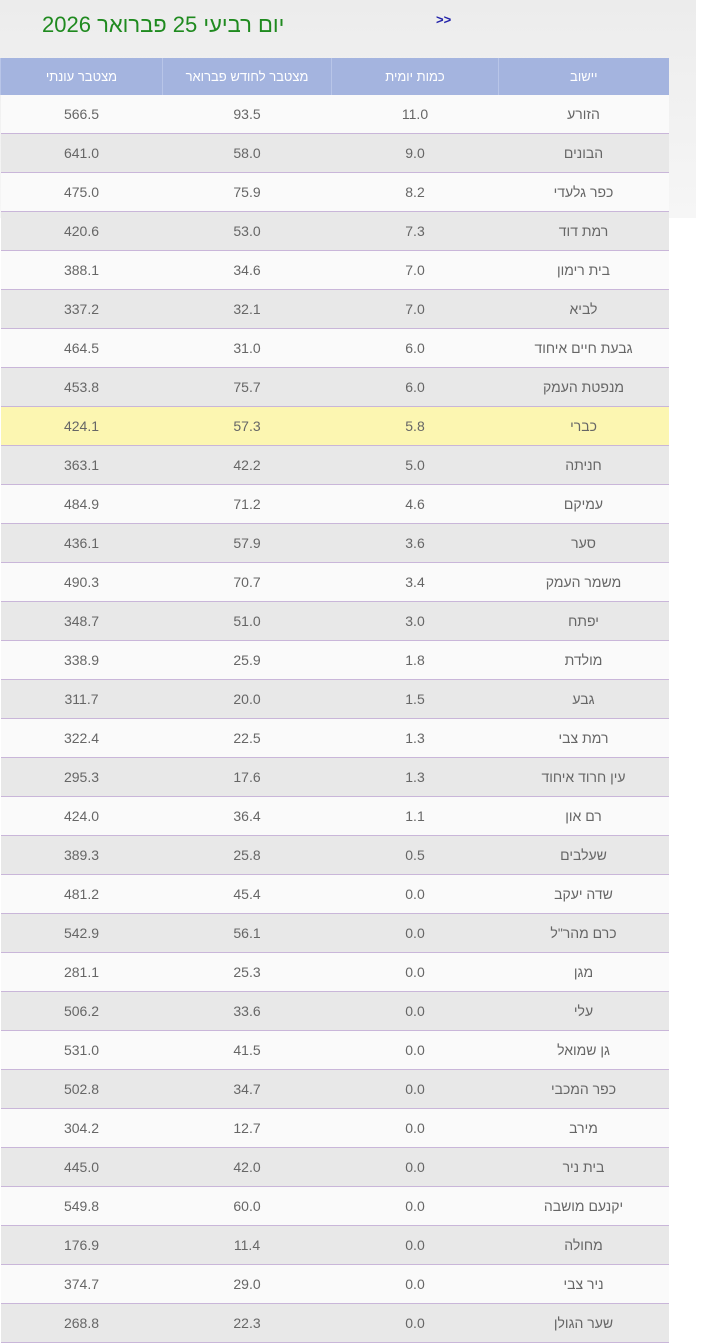 The width and height of the screenshot is (720, 1343). Describe the element at coordinates (415, 621) in the screenshot. I see `daily-cell: 3.0` at that location.